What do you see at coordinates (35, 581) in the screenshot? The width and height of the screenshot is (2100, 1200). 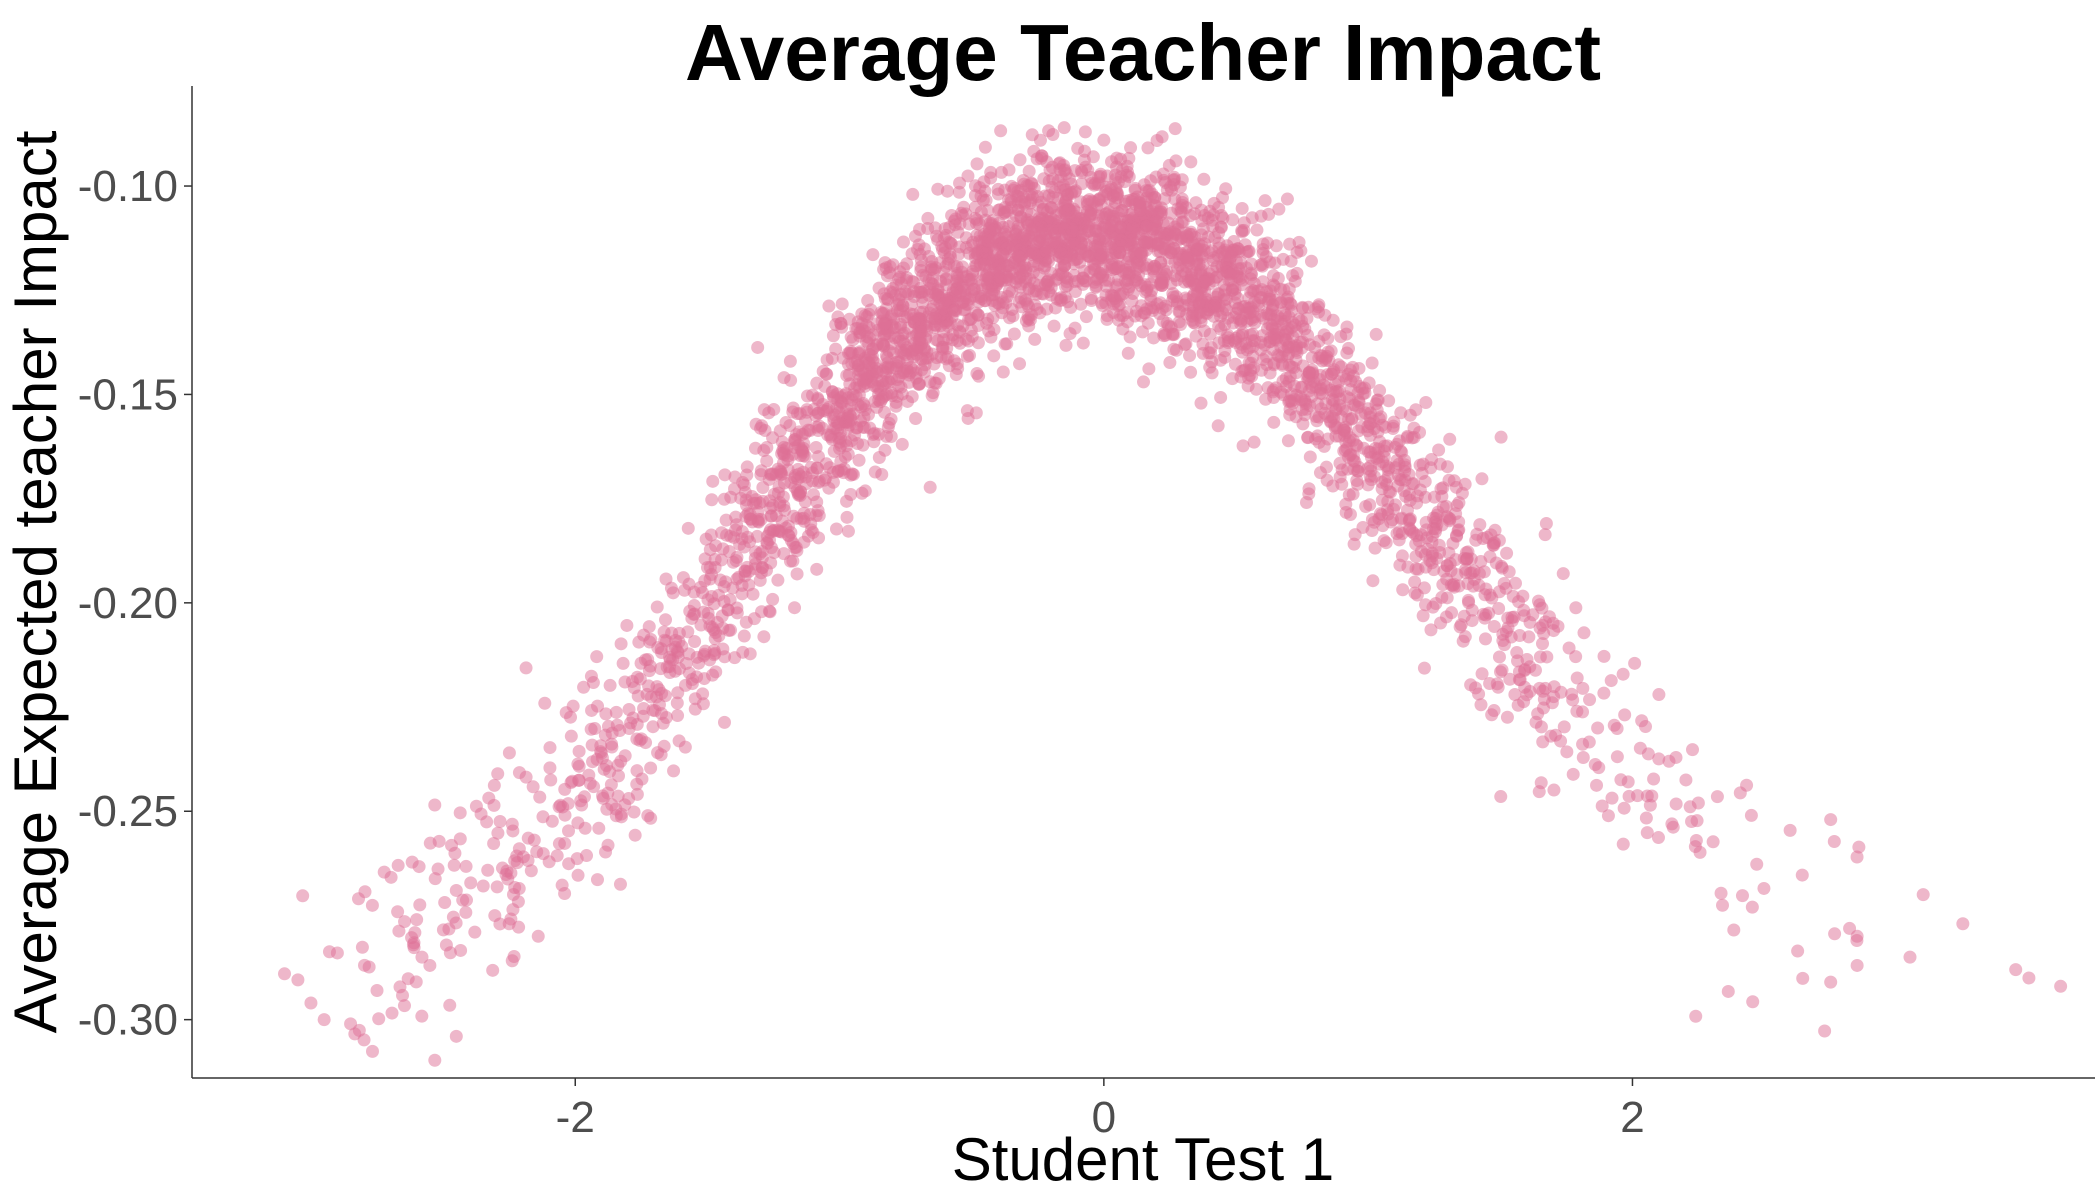 I see `y-axis-title: Average Expected teacher Impact` at bounding box center [35, 581].